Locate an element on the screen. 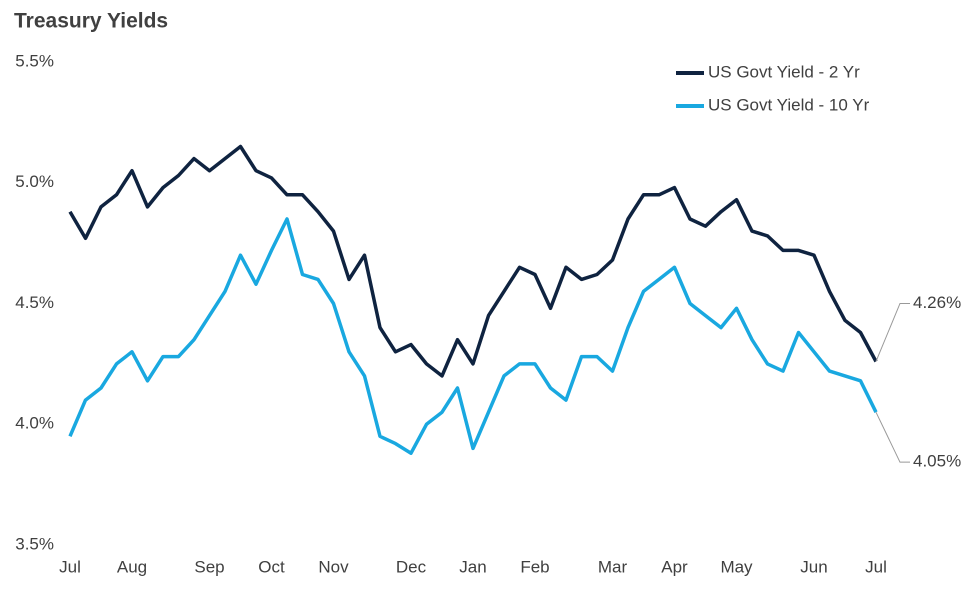 The height and width of the screenshot is (592, 975). legend-label: US Govt Yield - 10 Yr is located at coordinates (789, 104).